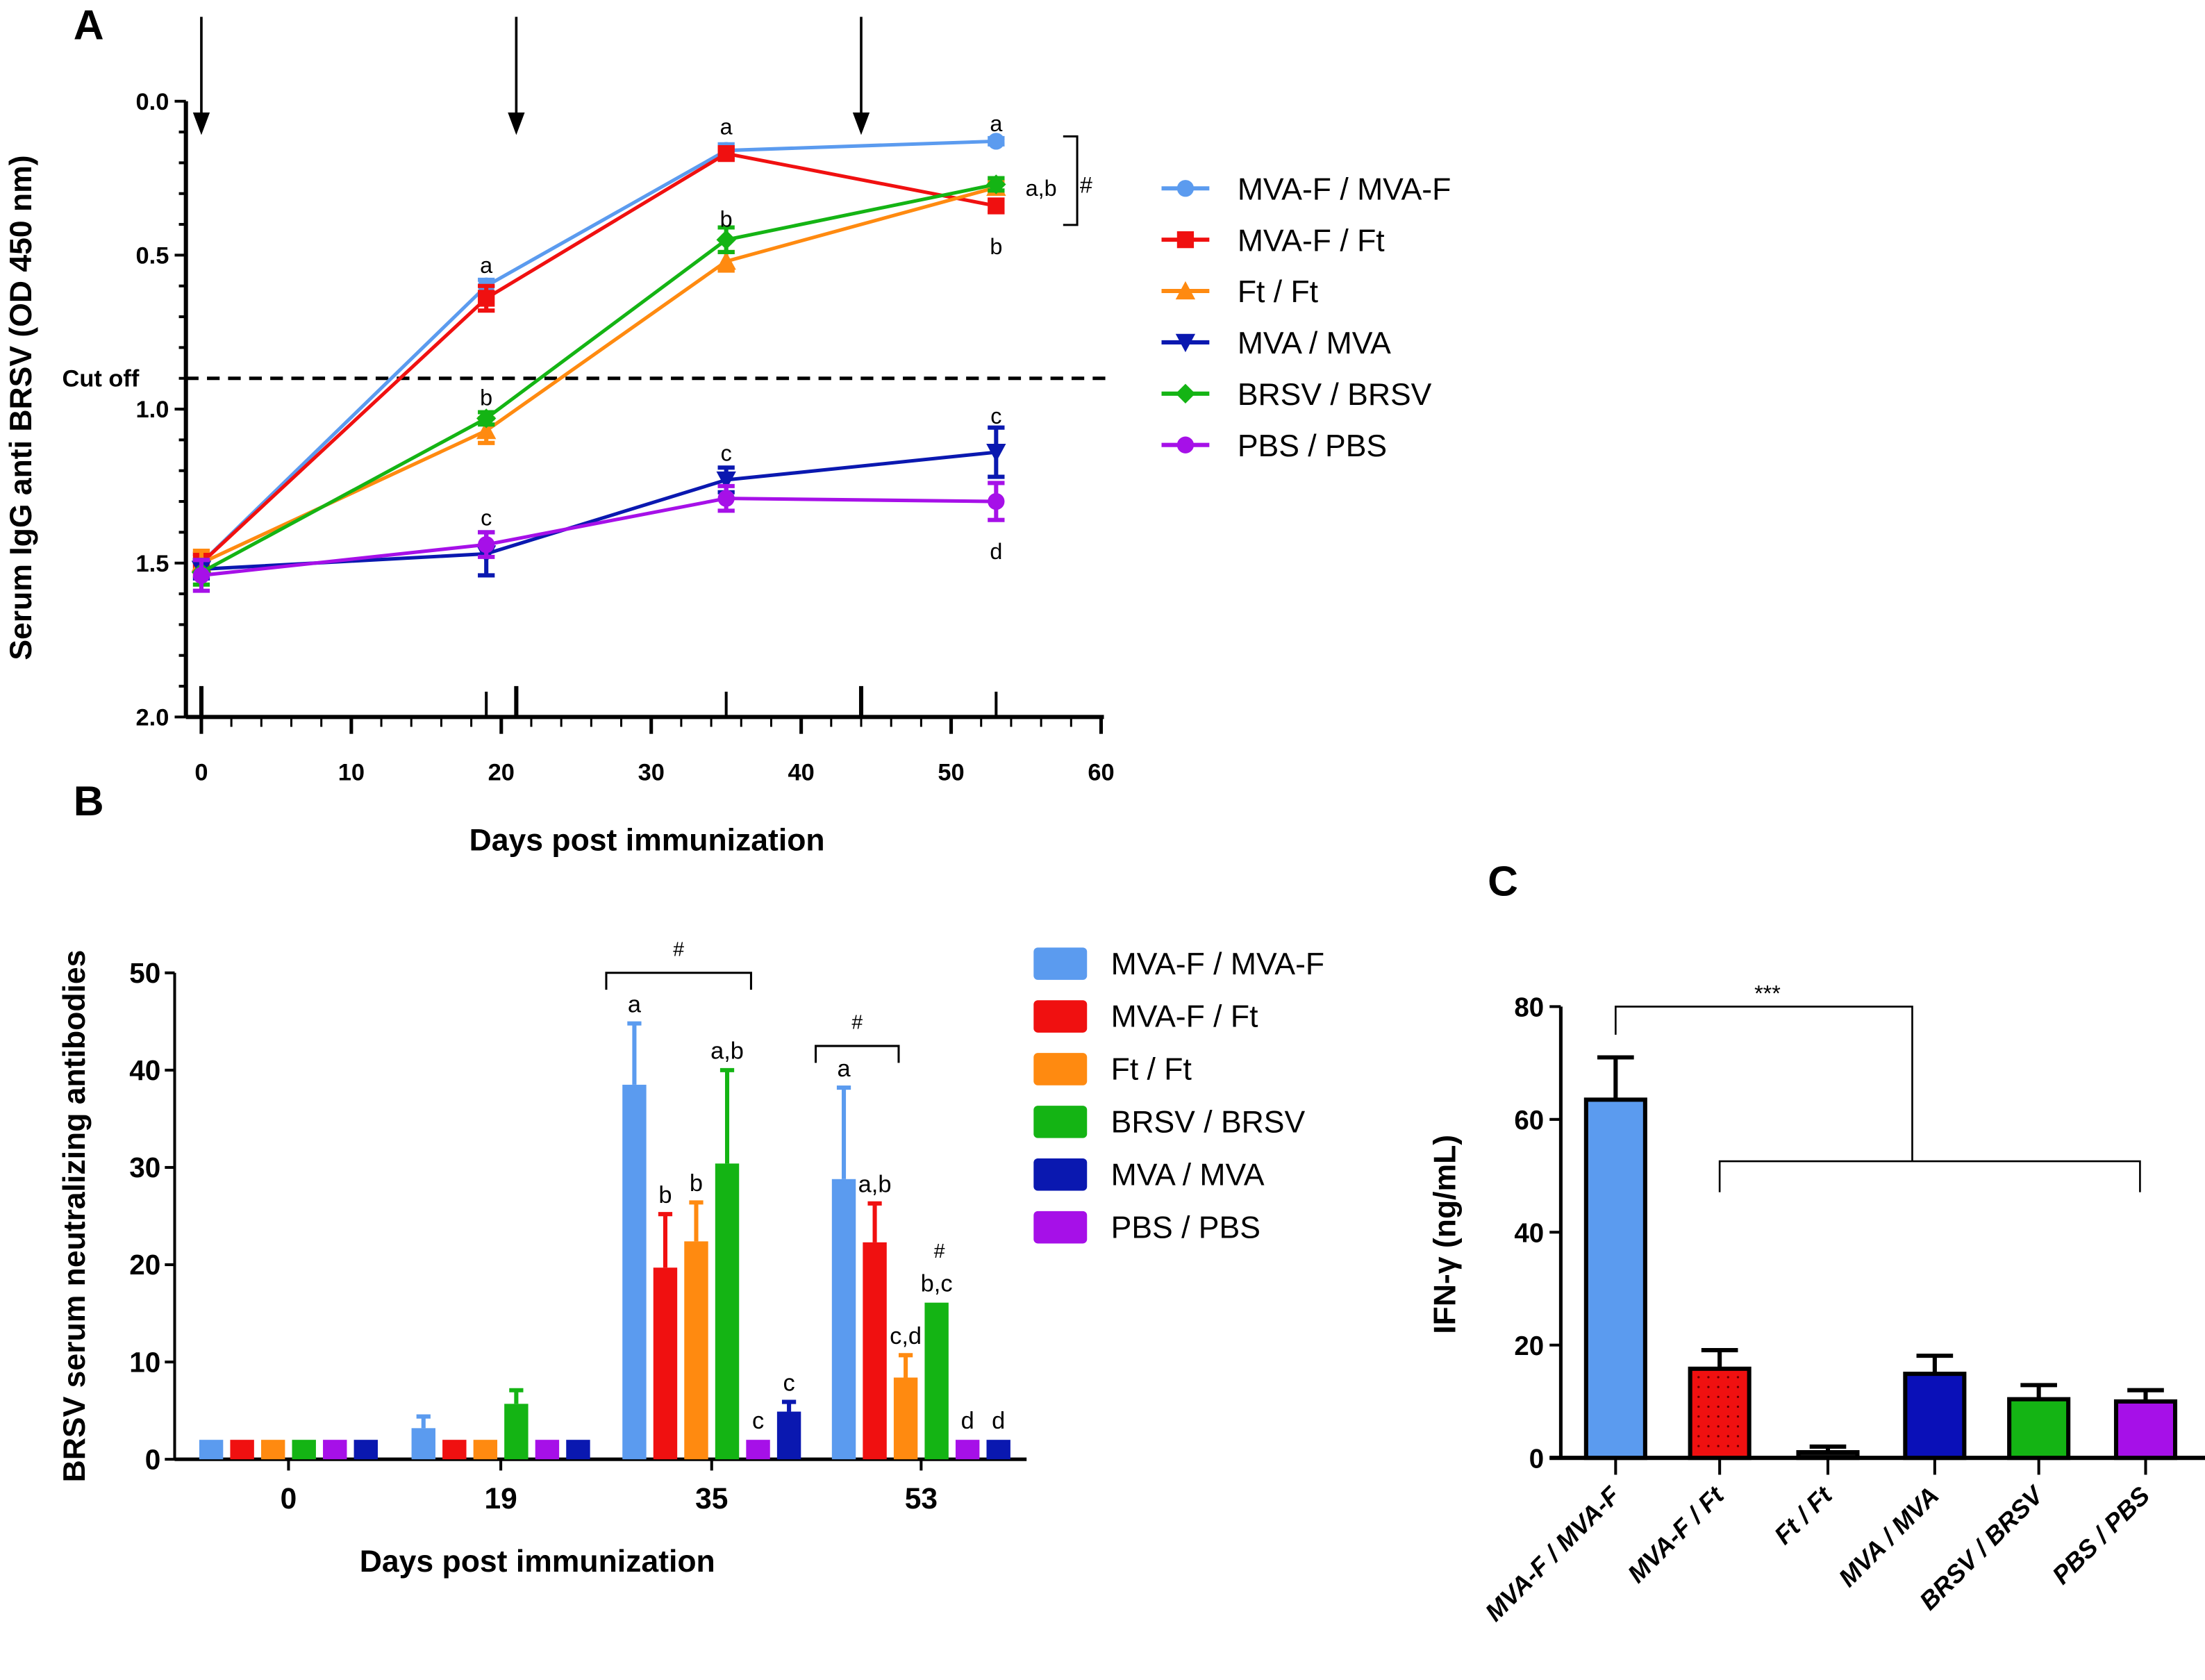 The image size is (2205, 1680). Describe the element at coordinates (937, 1283) in the screenshot. I see `significance-letter: b,c` at that location.